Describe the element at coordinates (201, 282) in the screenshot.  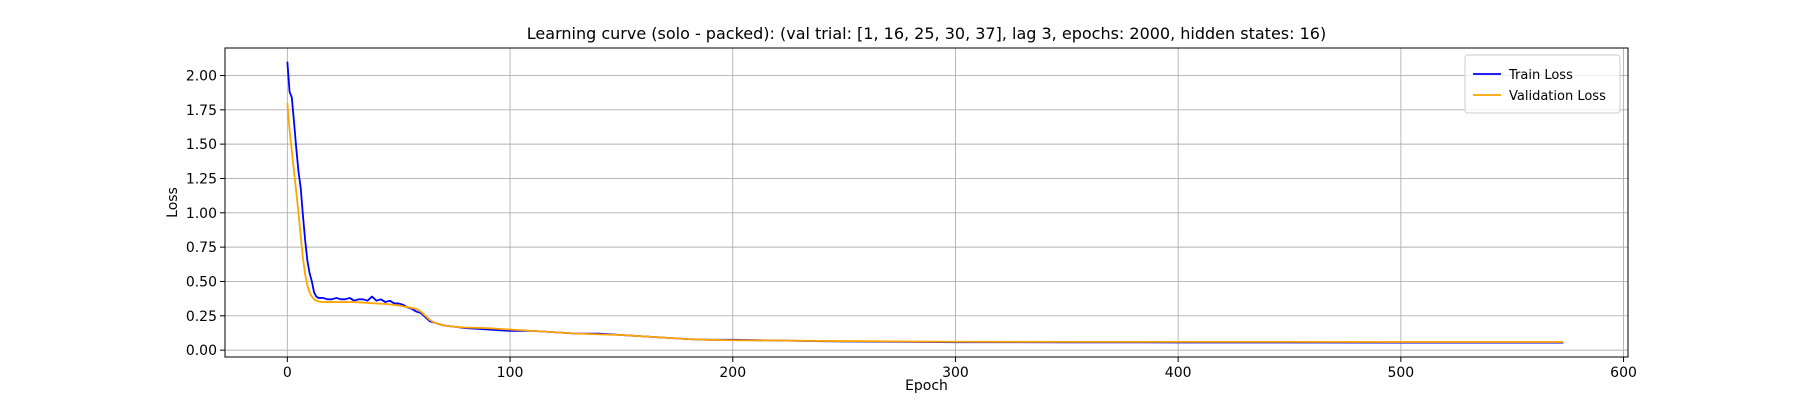
I see `y-tick-label: 0.50` at that location.